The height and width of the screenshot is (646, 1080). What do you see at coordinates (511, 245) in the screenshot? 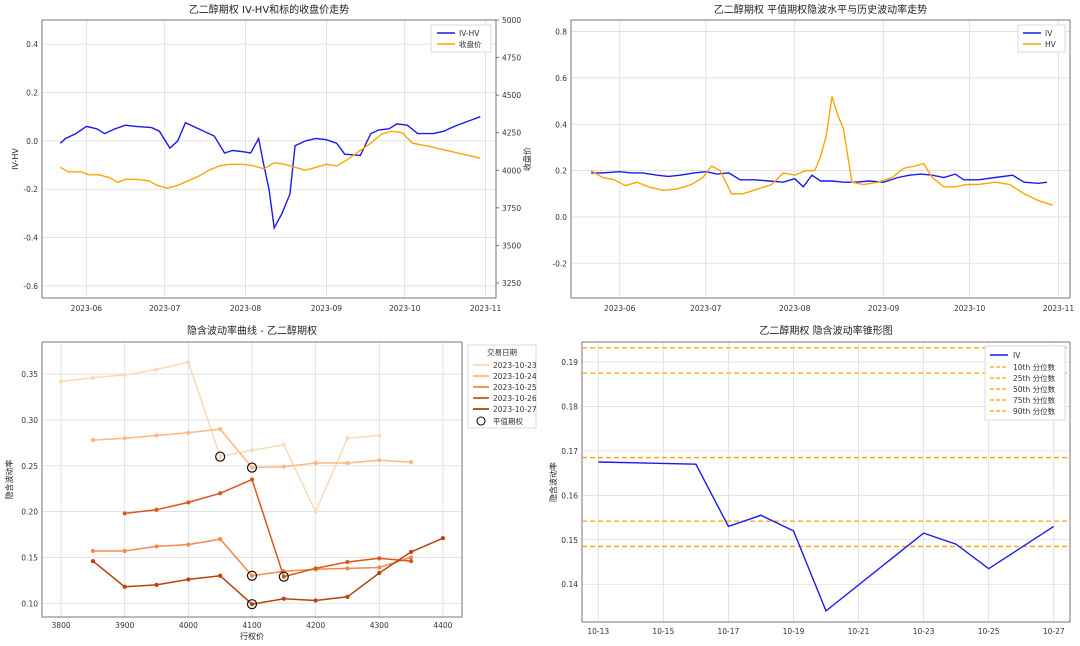
I see `y-right-tick-label: 3500` at bounding box center [511, 245].